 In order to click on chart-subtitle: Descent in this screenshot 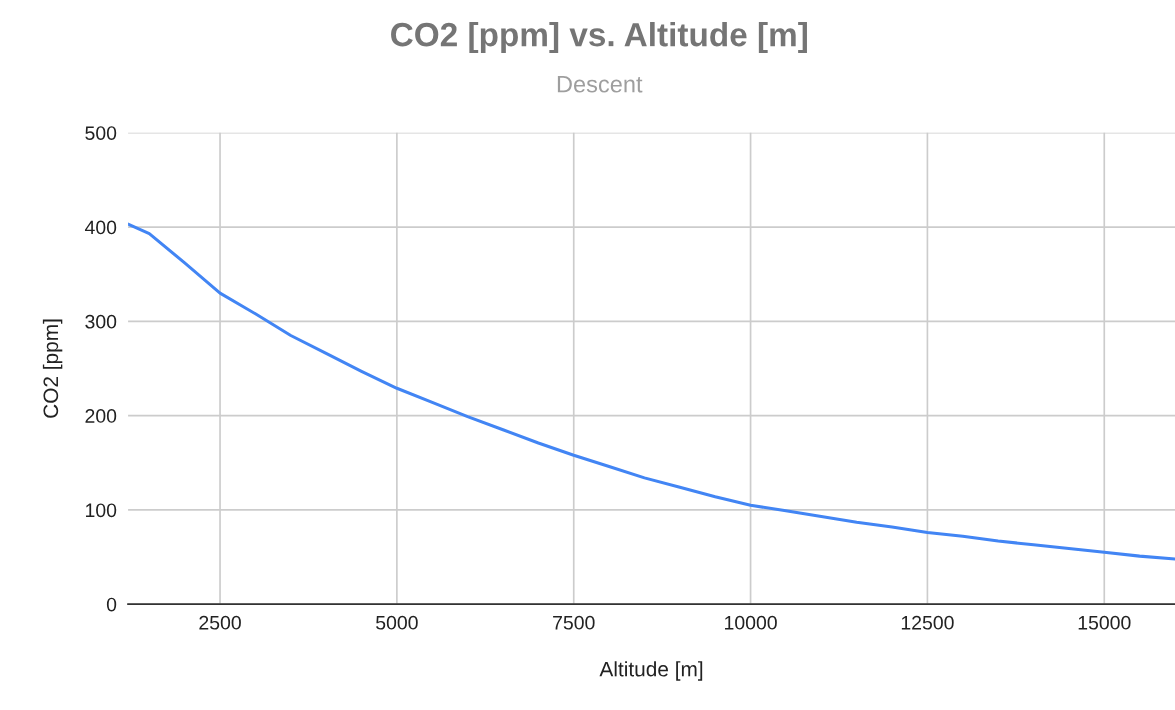, I will do `click(600, 84)`.